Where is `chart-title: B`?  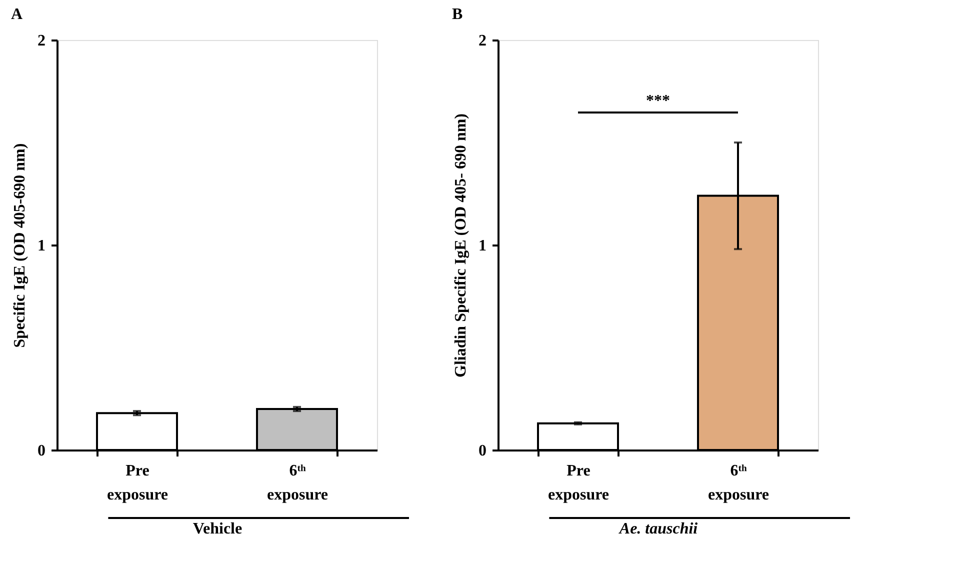
chart-title: B is located at coordinates (457, 14).